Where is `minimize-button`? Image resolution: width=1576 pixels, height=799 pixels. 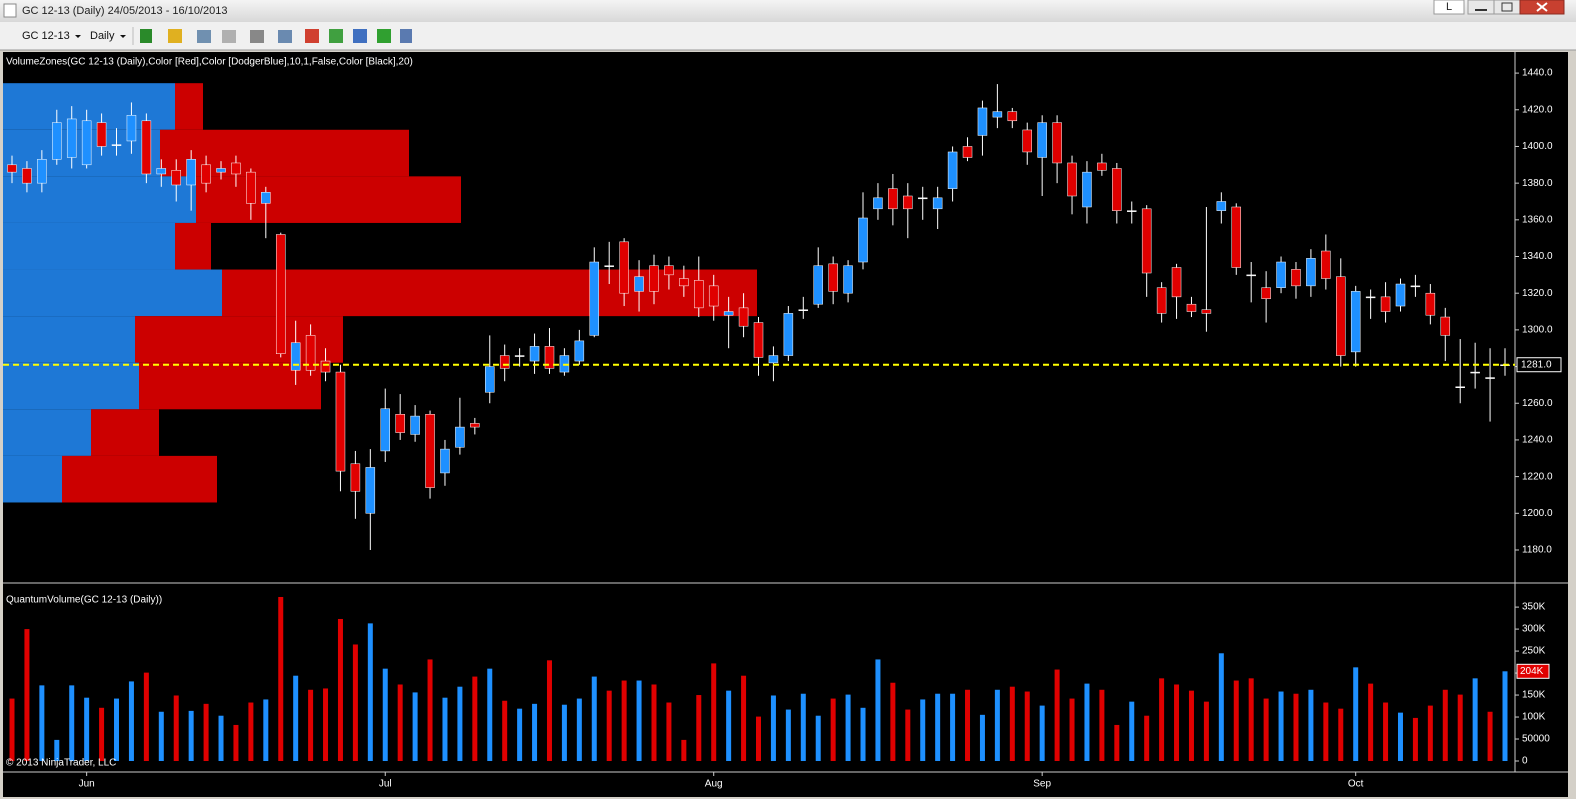 minimize-button is located at coordinates (1481, 7).